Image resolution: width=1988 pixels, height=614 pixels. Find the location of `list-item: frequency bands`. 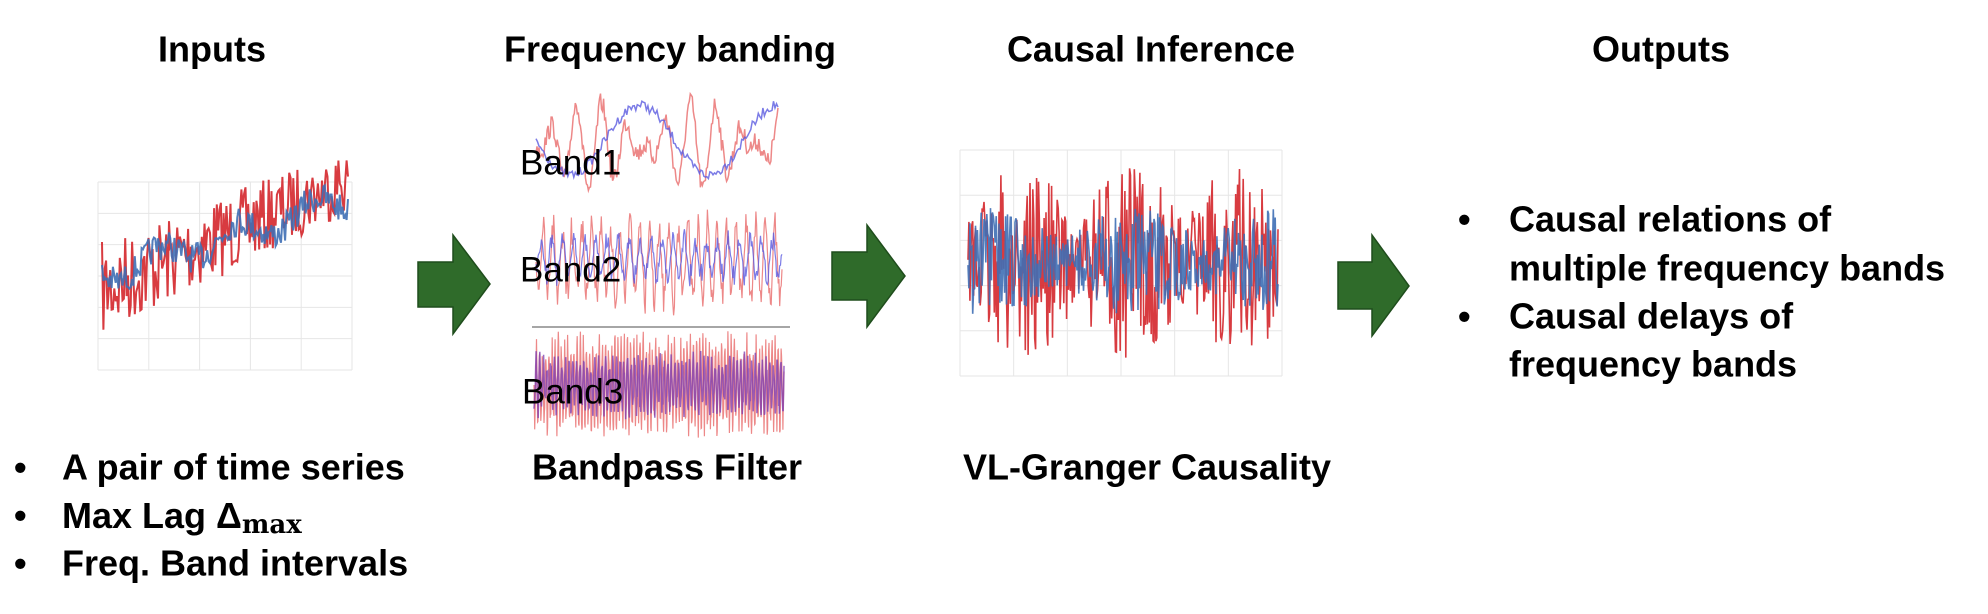

list-item: frequency bands is located at coordinates (1653, 364).